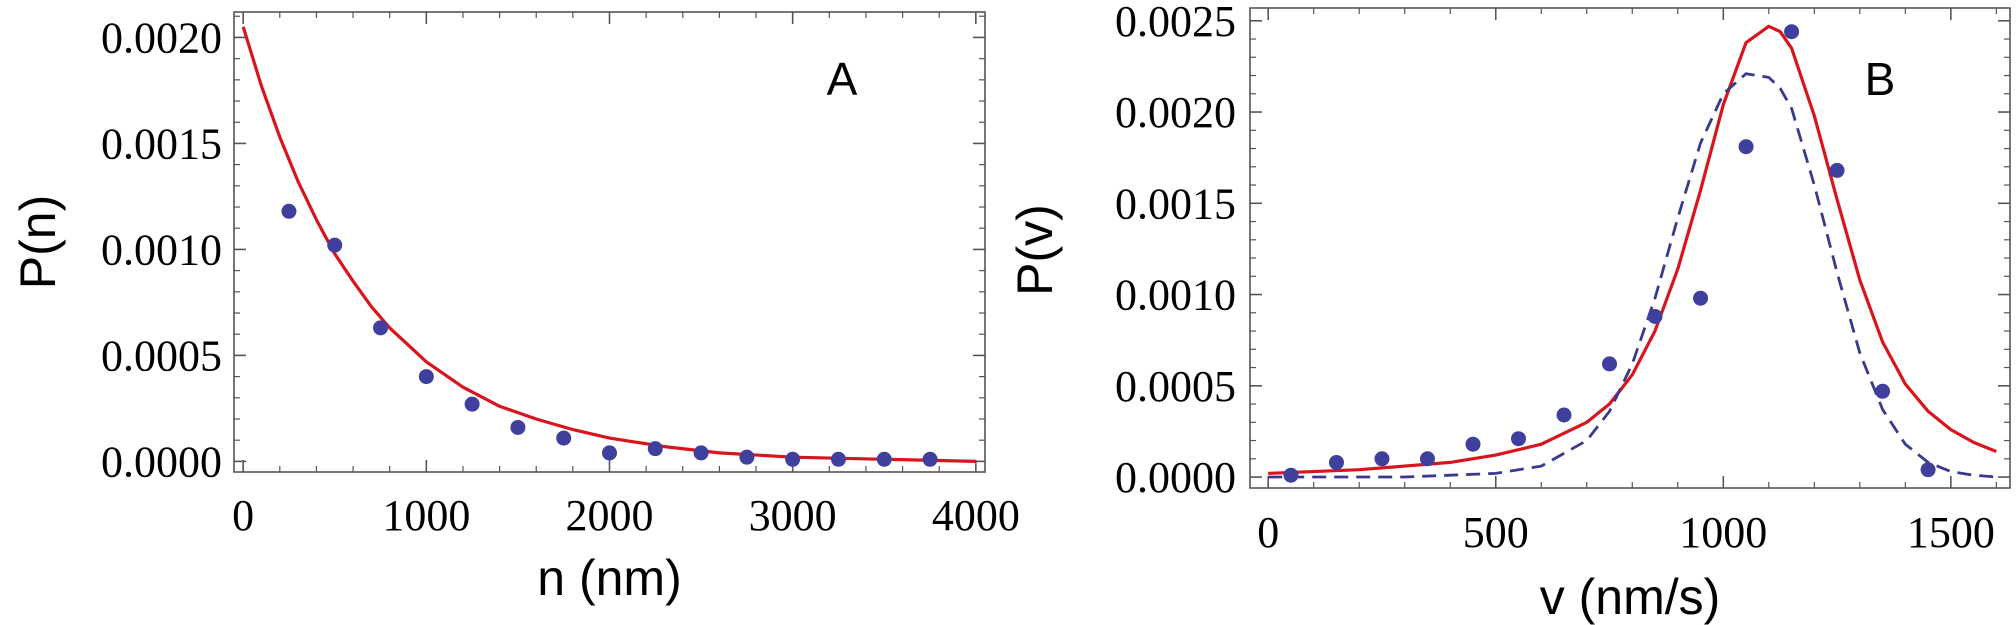 Image resolution: width=2016 pixels, height=625 pixels. I want to click on x-tick-label: 1500, so click(1951, 532).